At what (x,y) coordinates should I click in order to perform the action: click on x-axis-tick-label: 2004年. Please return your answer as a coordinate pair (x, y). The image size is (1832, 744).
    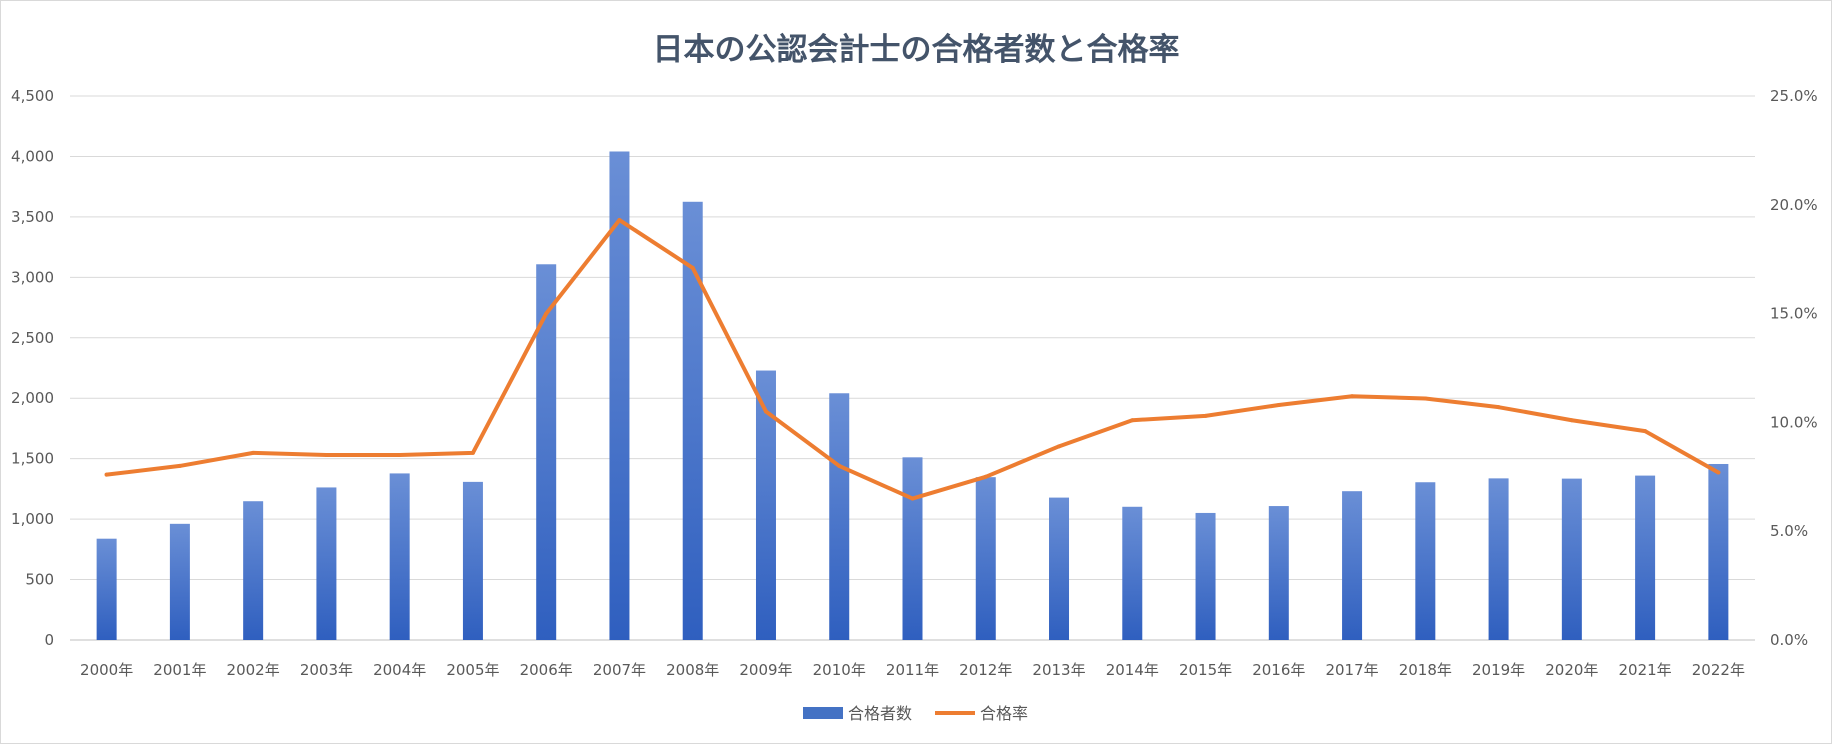
    Looking at the image, I should click on (399, 670).